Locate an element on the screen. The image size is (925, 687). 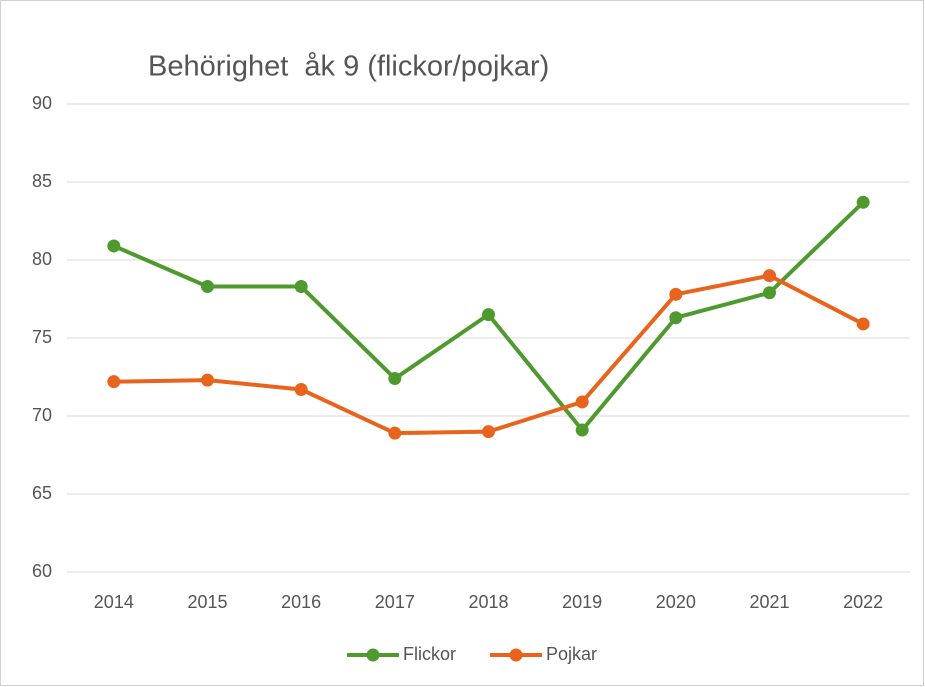
x-tick-label: 2017 is located at coordinates (395, 602).